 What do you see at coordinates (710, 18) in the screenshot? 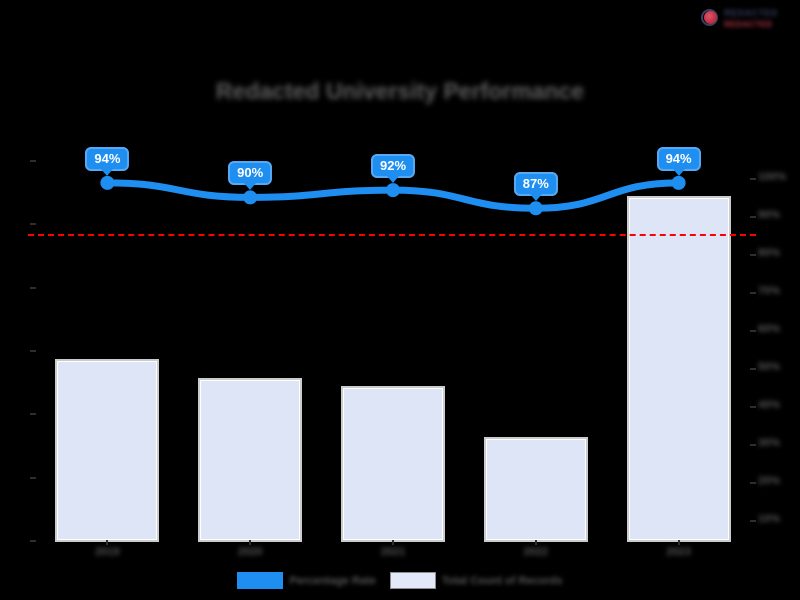
I see `logo-mark-icon` at bounding box center [710, 18].